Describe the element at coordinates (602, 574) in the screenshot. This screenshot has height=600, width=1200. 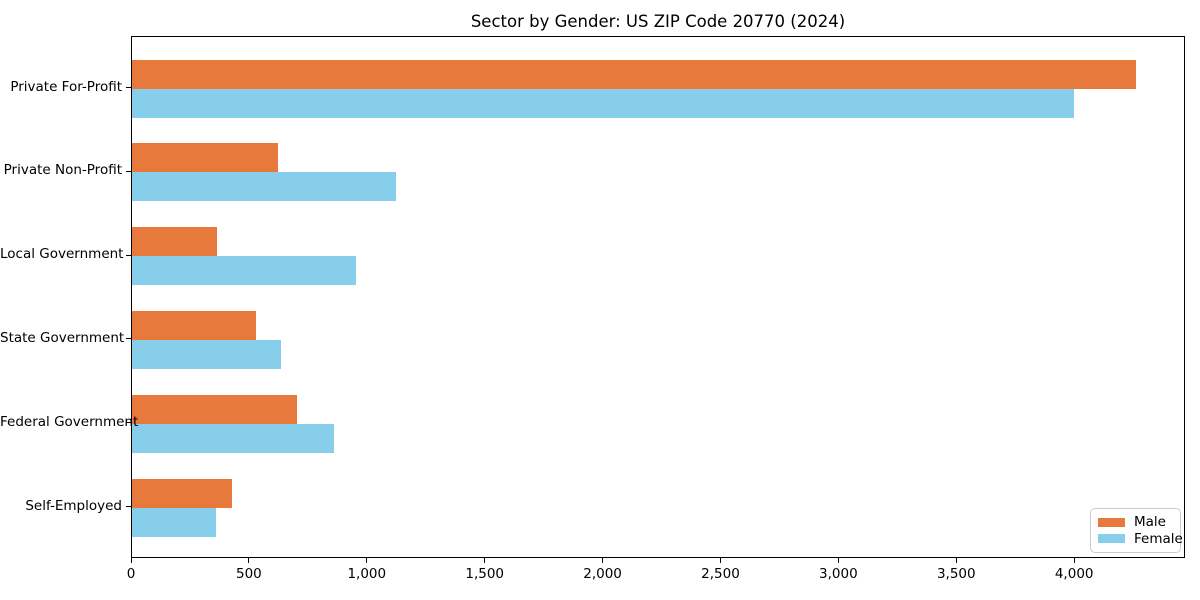
I see `x-tick-label: 2,000` at that location.